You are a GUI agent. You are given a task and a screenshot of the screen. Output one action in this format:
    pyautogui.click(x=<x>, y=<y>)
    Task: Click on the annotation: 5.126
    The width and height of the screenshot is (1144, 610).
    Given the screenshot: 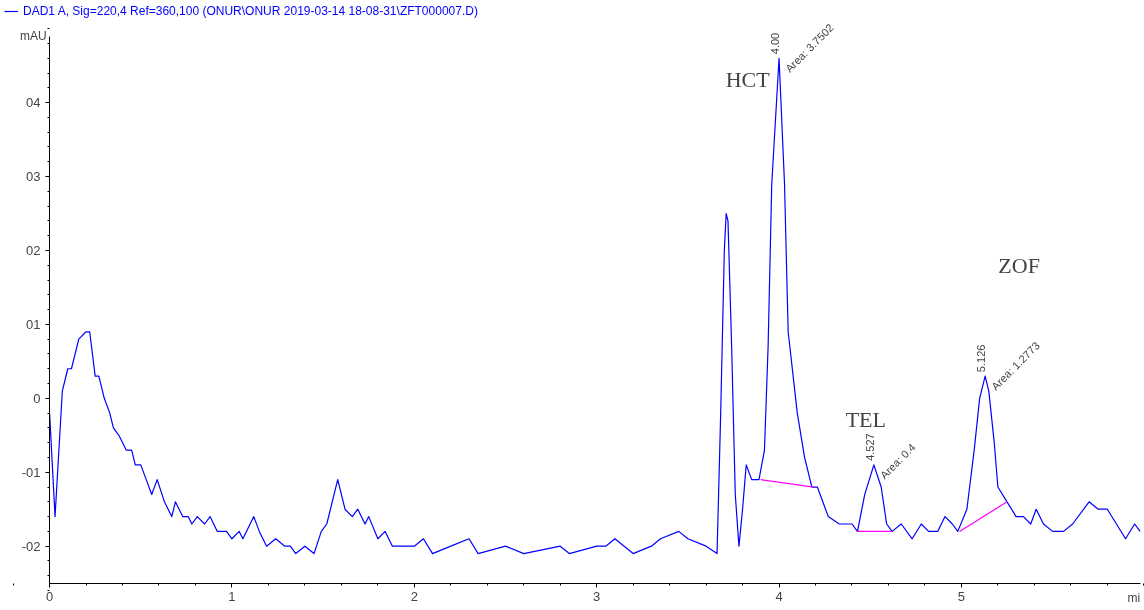 What is the action you would take?
    pyautogui.click(x=981, y=358)
    